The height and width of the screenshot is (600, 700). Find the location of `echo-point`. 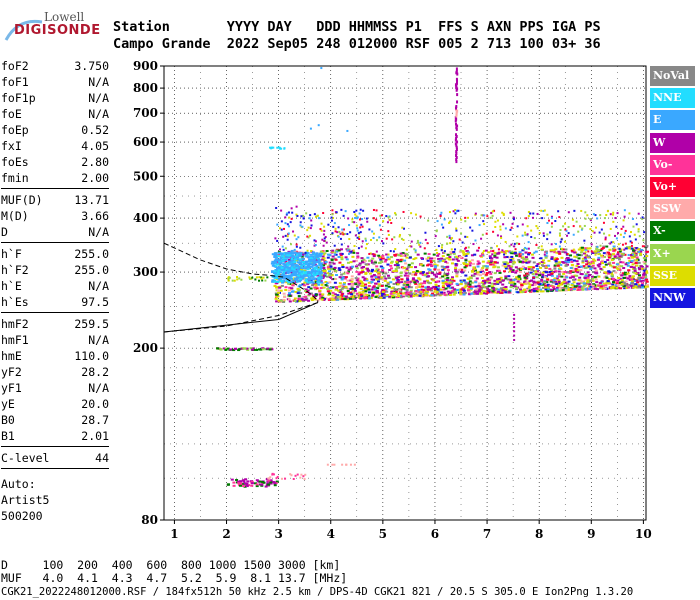

echo-point is located at coordinates (318, 125).